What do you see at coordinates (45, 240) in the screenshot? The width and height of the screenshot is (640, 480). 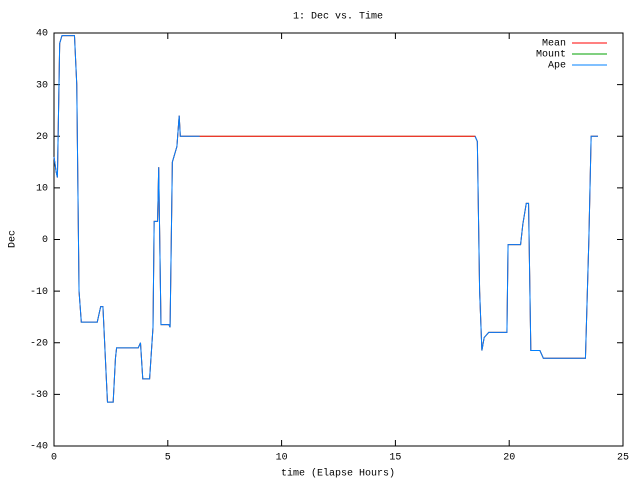 I see `y-tick-label: 0` at bounding box center [45, 240].